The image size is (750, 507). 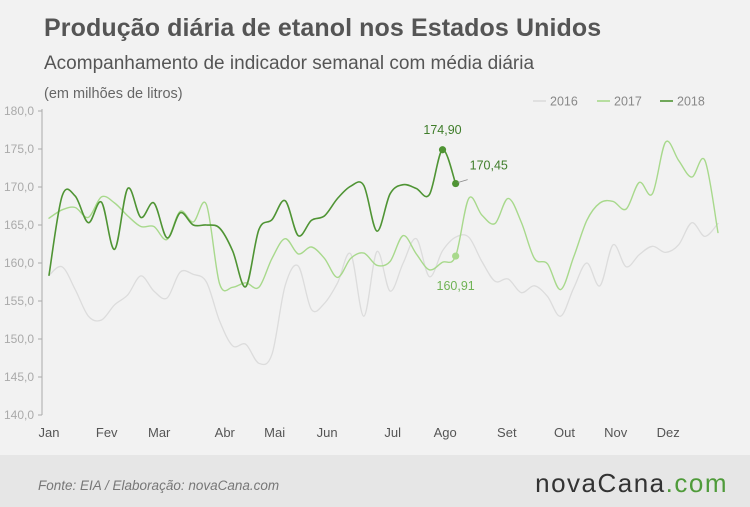 What do you see at coordinates (19, 225) in the screenshot?
I see `y-tick-label: 165,0` at bounding box center [19, 225].